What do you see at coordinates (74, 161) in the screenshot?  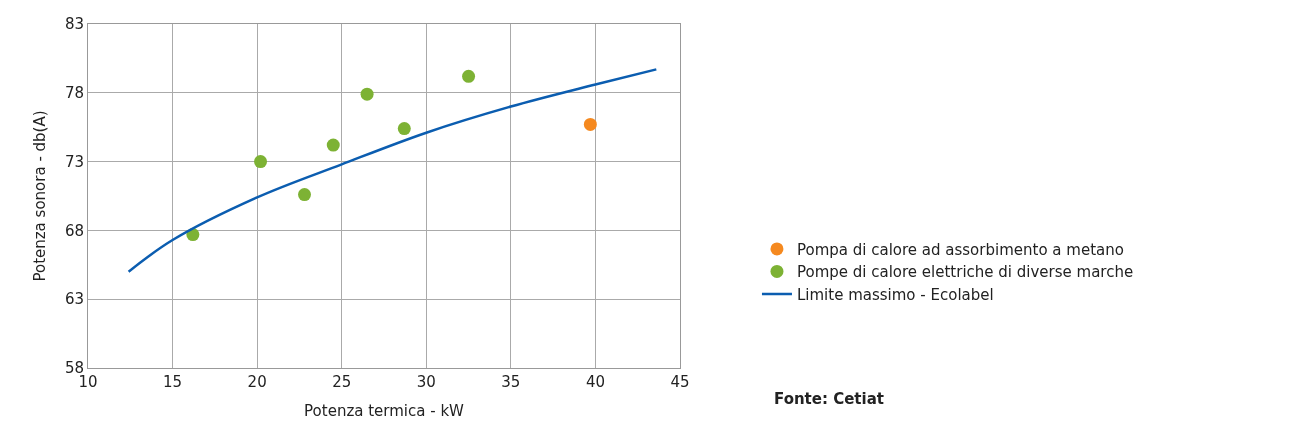 I see `y-tick-label: 73` at bounding box center [74, 161].